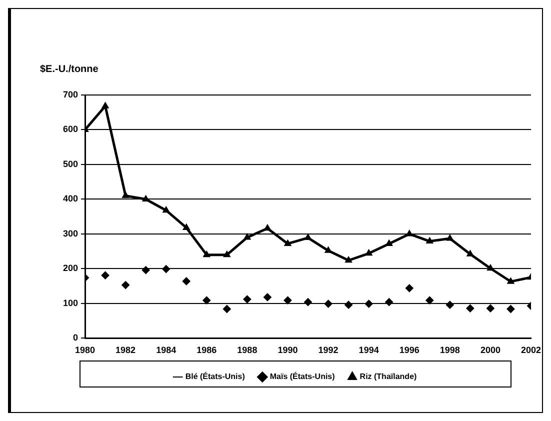 The image size is (551, 421). Describe the element at coordinates (70, 129) in the screenshot. I see `y-tick-label: 600` at that location.